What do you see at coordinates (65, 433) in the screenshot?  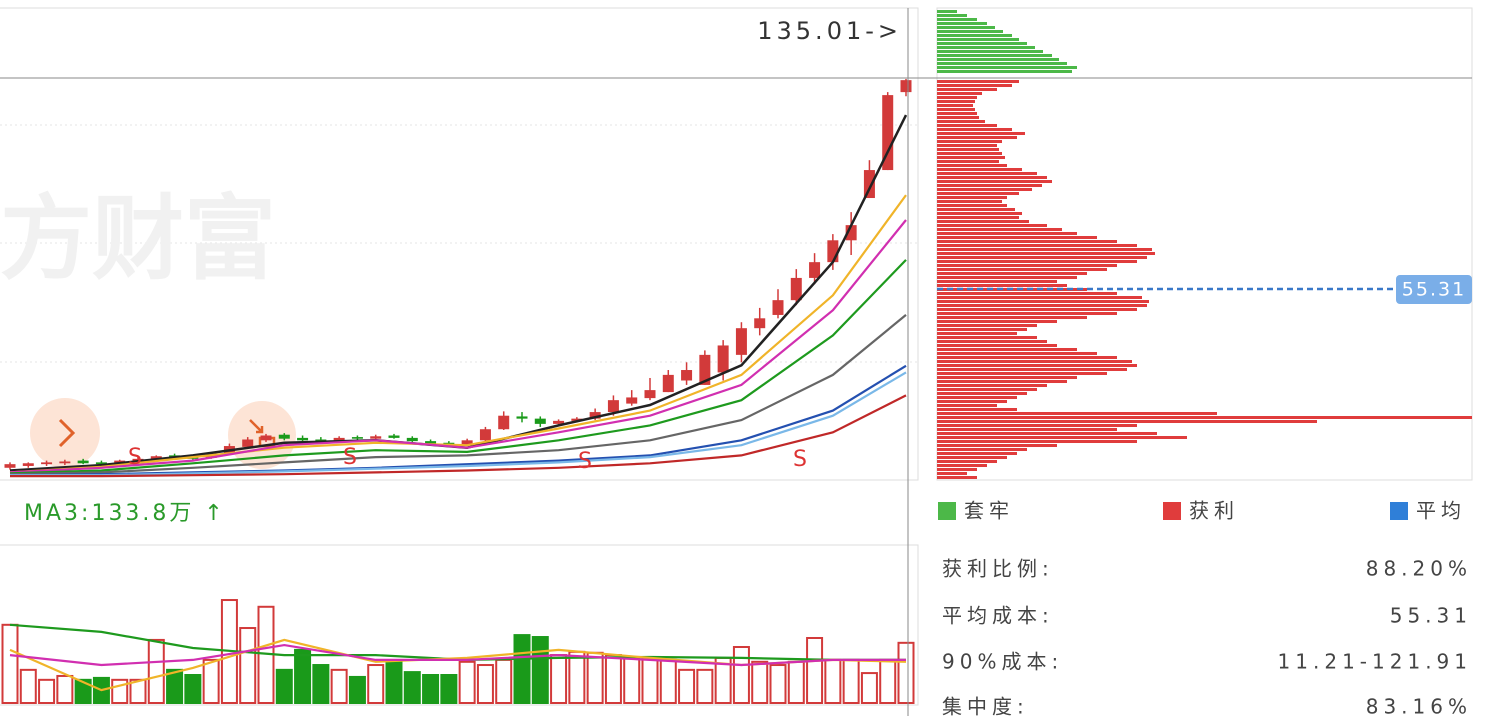 I see `expand-button` at bounding box center [65, 433].